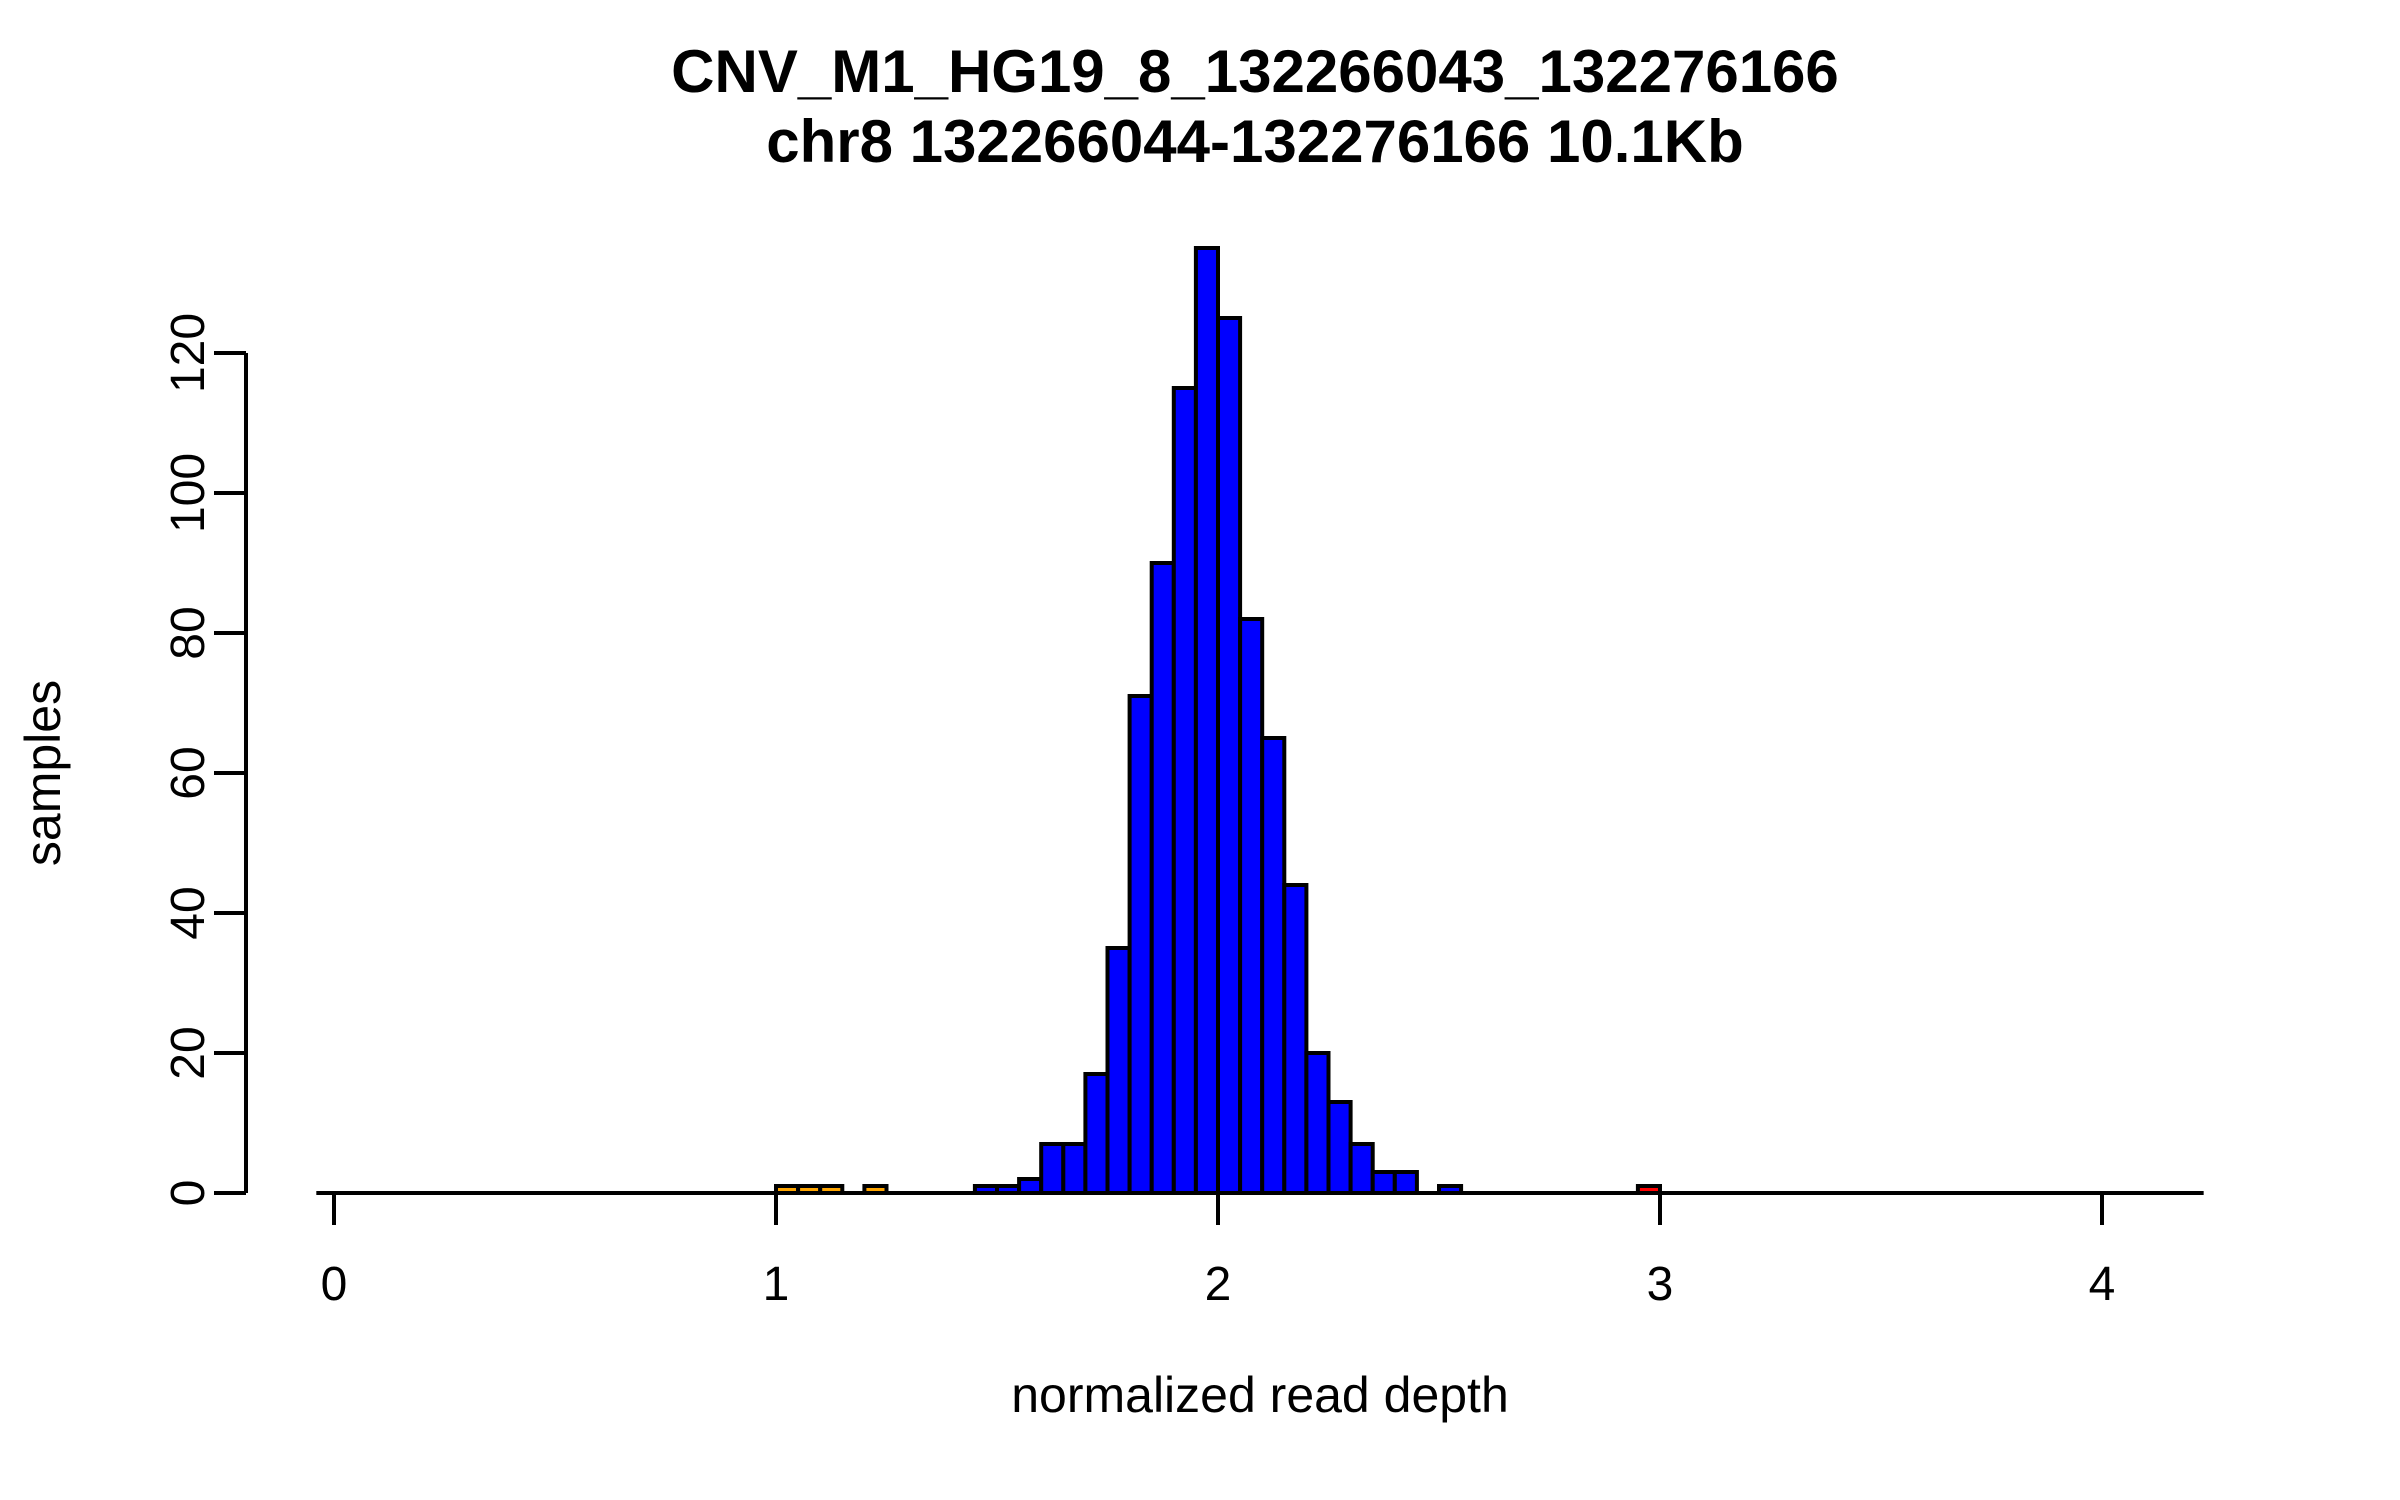 The width and height of the screenshot is (2400, 1500). I want to click on y-axis-label: samples, so click(43, 773).